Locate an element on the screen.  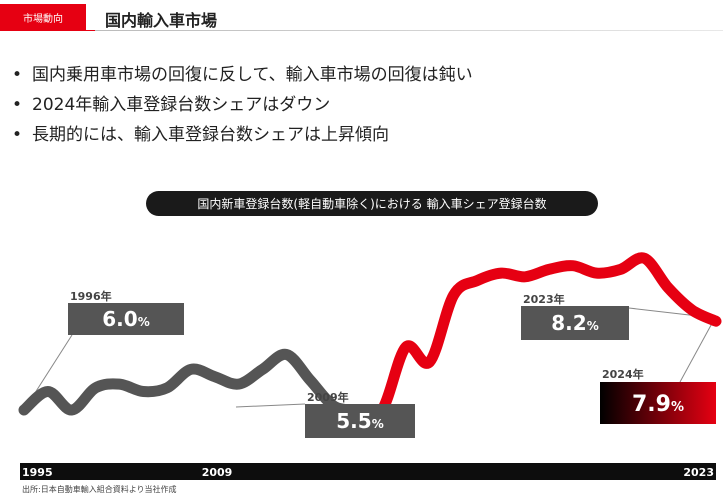
bullet-item: • 国内乗用車市場の回復に反して、輸入車市場の回復は鈍い is located at coordinates (242, 75).